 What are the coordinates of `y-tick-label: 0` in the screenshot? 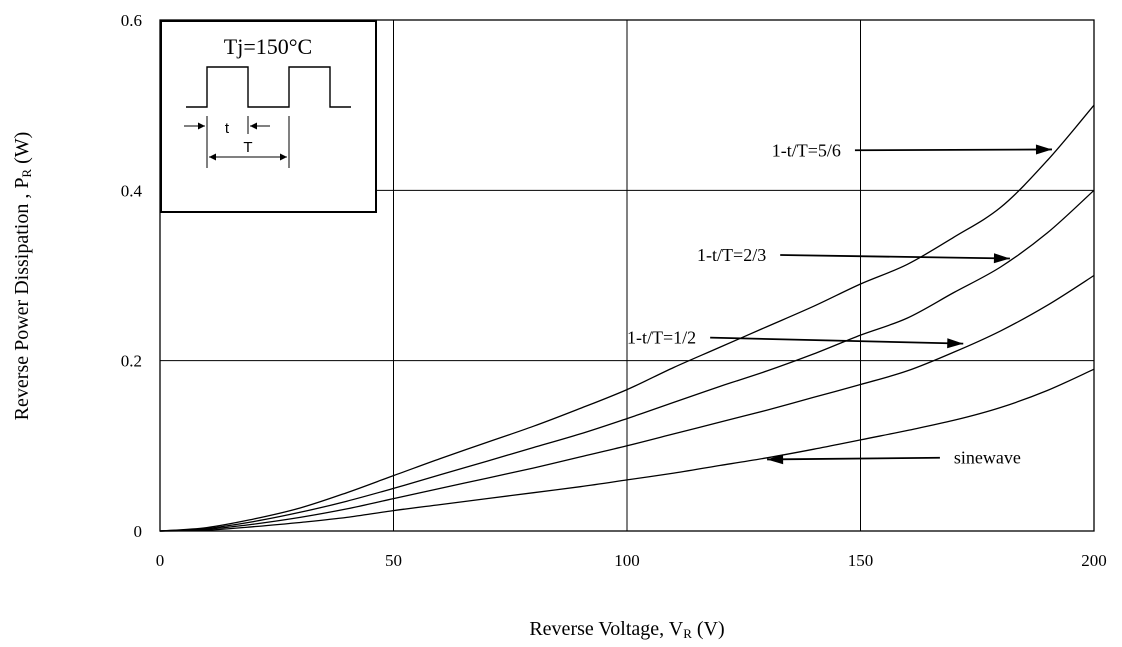 It's located at (138, 531).